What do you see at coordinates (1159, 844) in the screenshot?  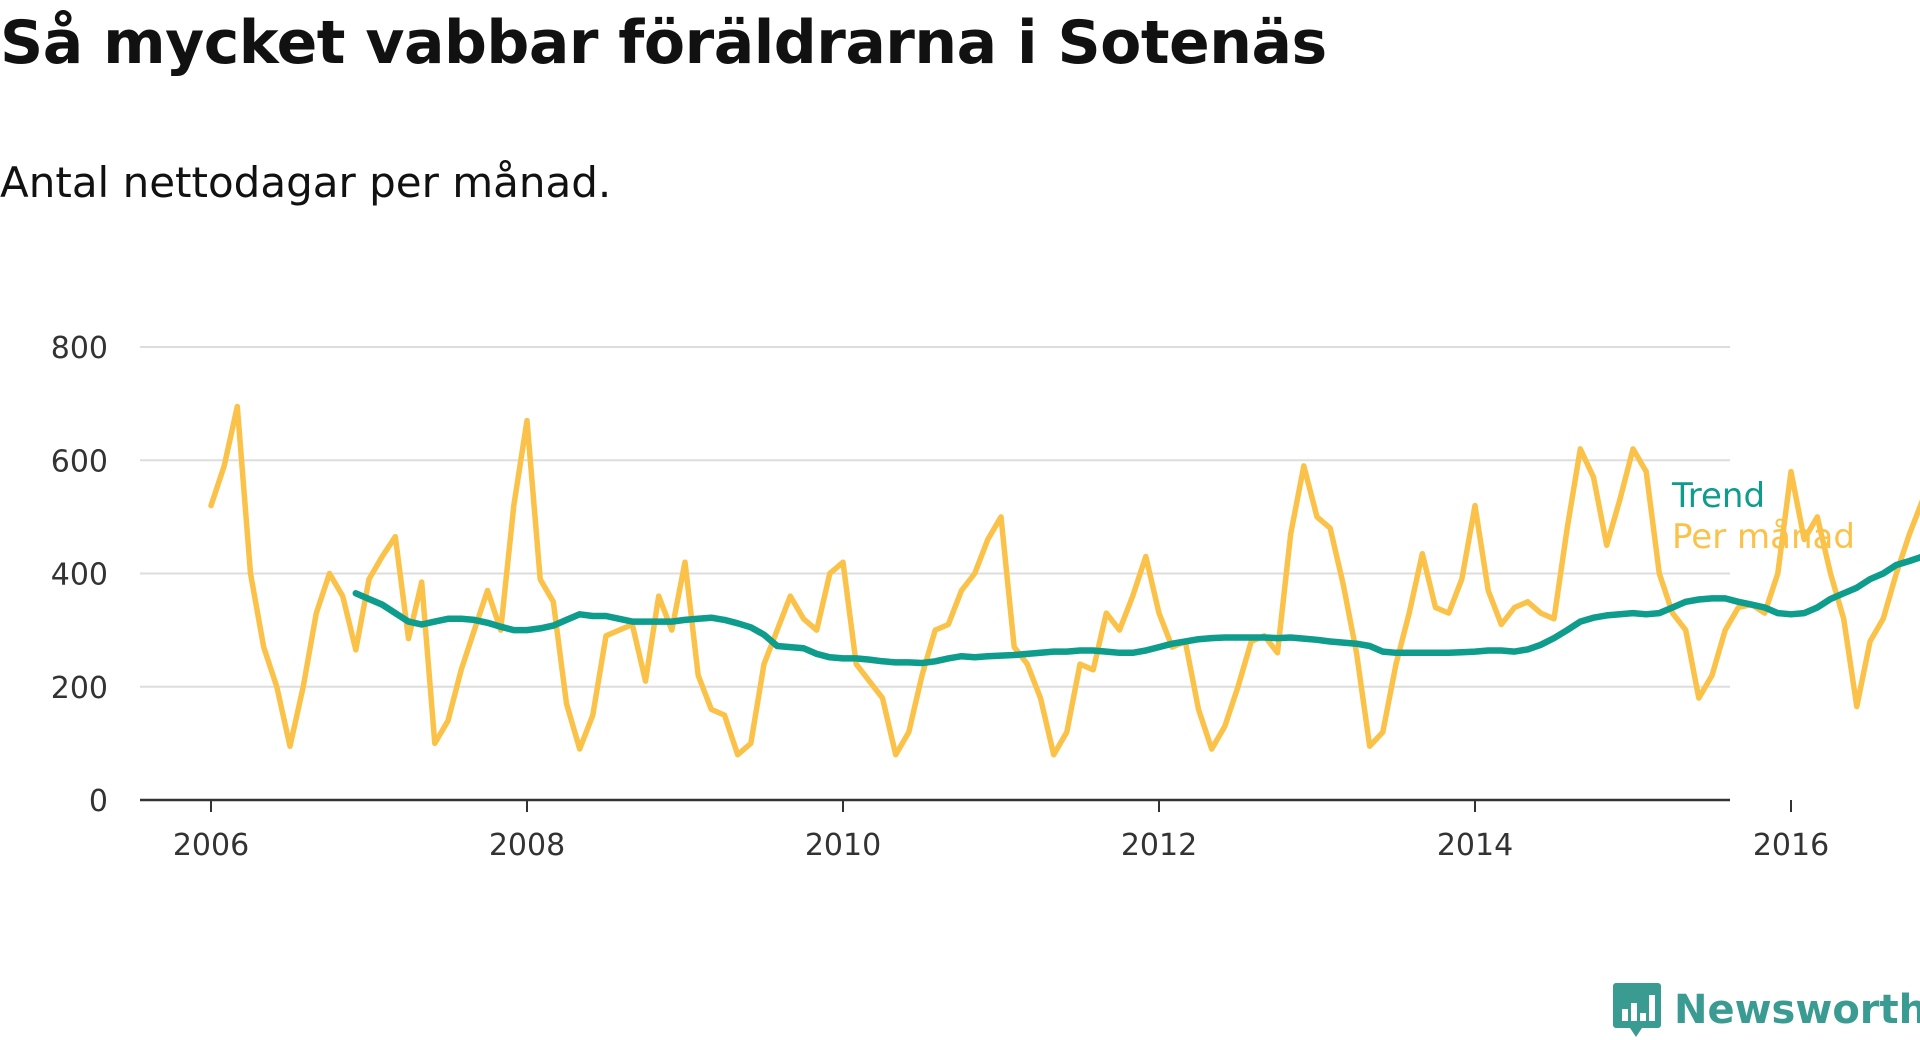 I see `x-tick-label: 2012` at bounding box center [1159, 844].